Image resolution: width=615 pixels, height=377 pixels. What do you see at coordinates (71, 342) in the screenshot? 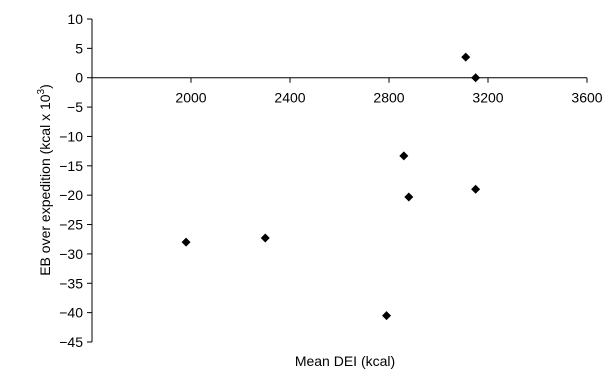
I see `y-tick-label: −45` at bounding box center [71, 342].